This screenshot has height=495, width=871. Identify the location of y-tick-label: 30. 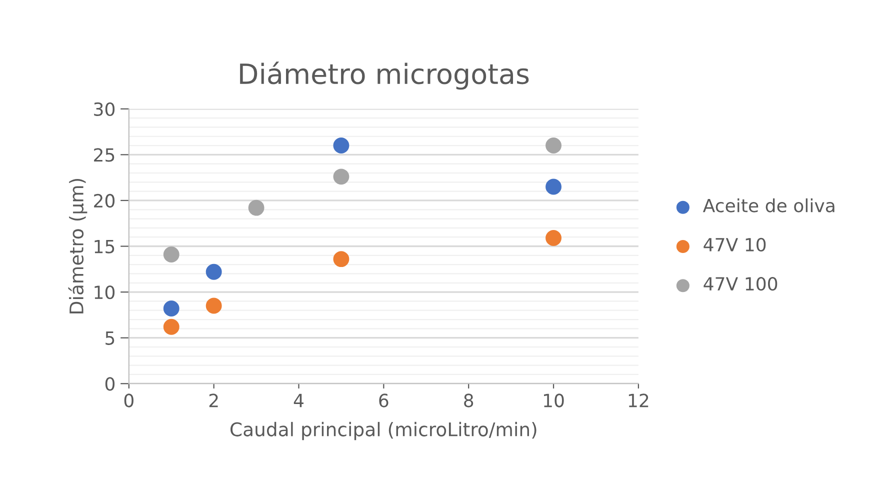
(104, 109).